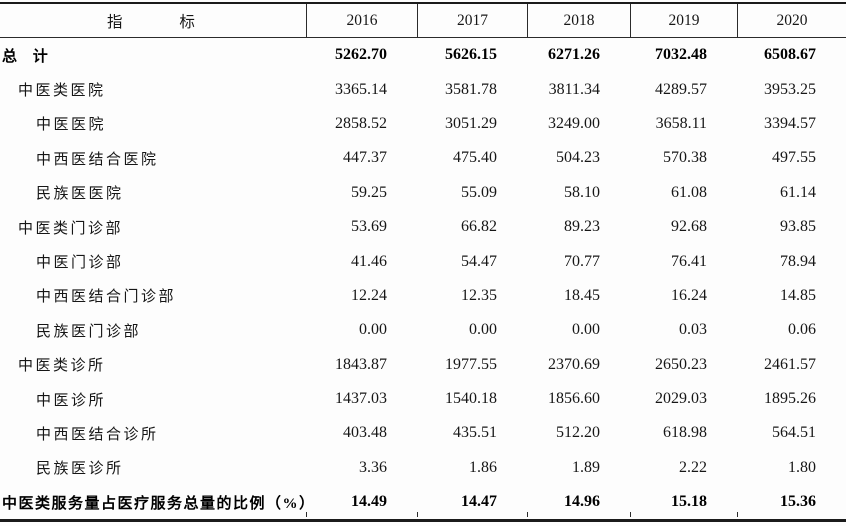 The image size is (846, 526). Describe the element at coordinates (582, 261) in the screenshot. I see `cell-value: 70.77` at that location.